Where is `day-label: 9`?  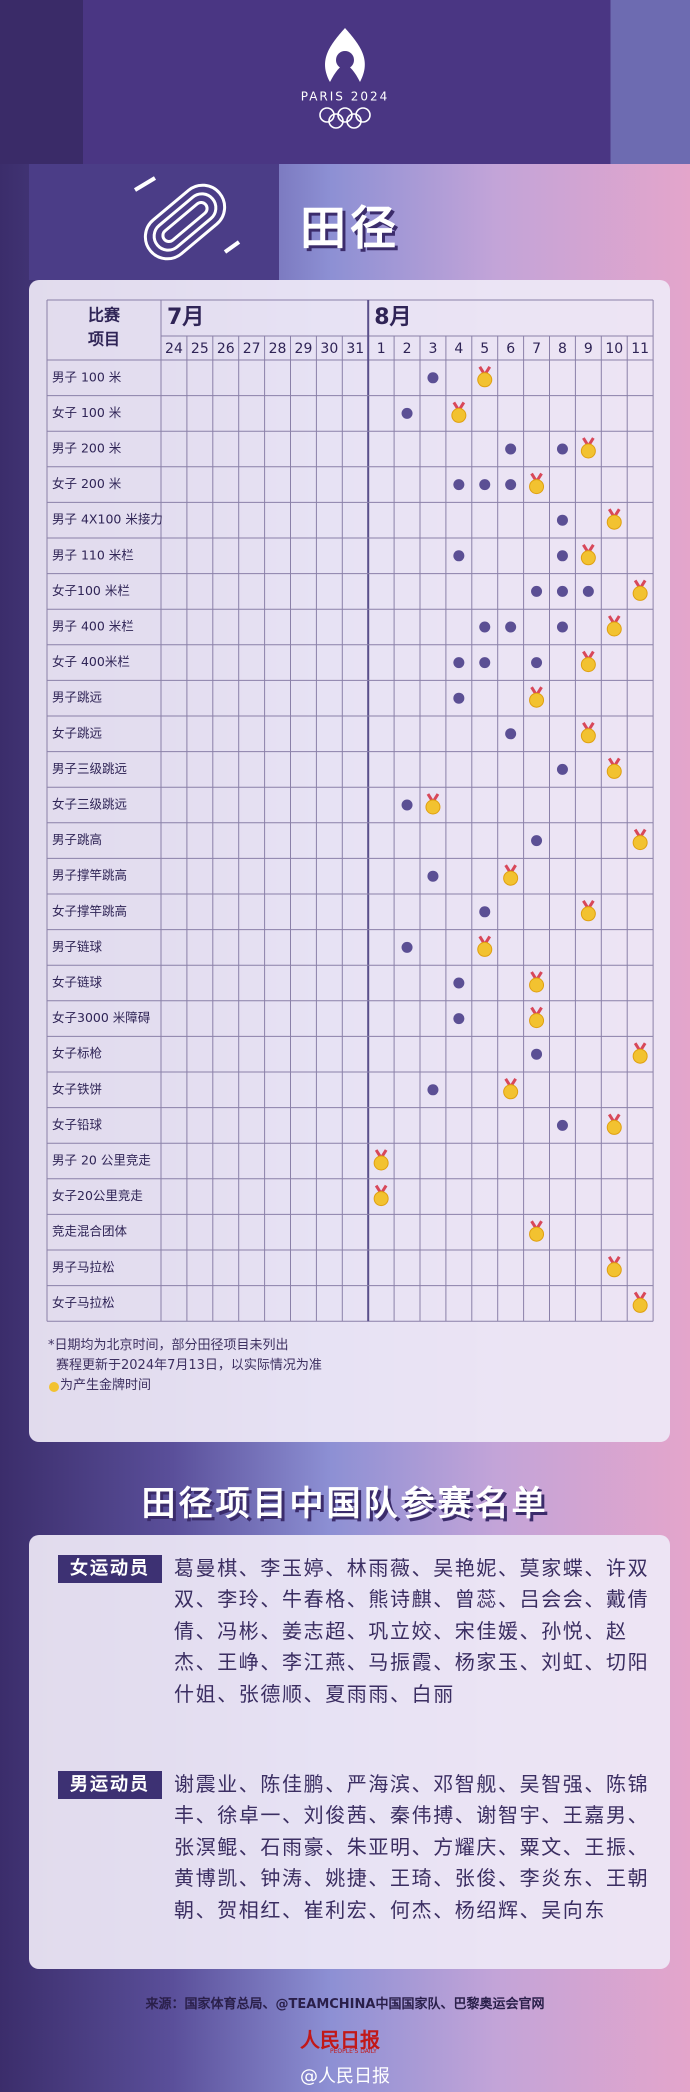
day-label: 9 is located at coordinates (588, 349).